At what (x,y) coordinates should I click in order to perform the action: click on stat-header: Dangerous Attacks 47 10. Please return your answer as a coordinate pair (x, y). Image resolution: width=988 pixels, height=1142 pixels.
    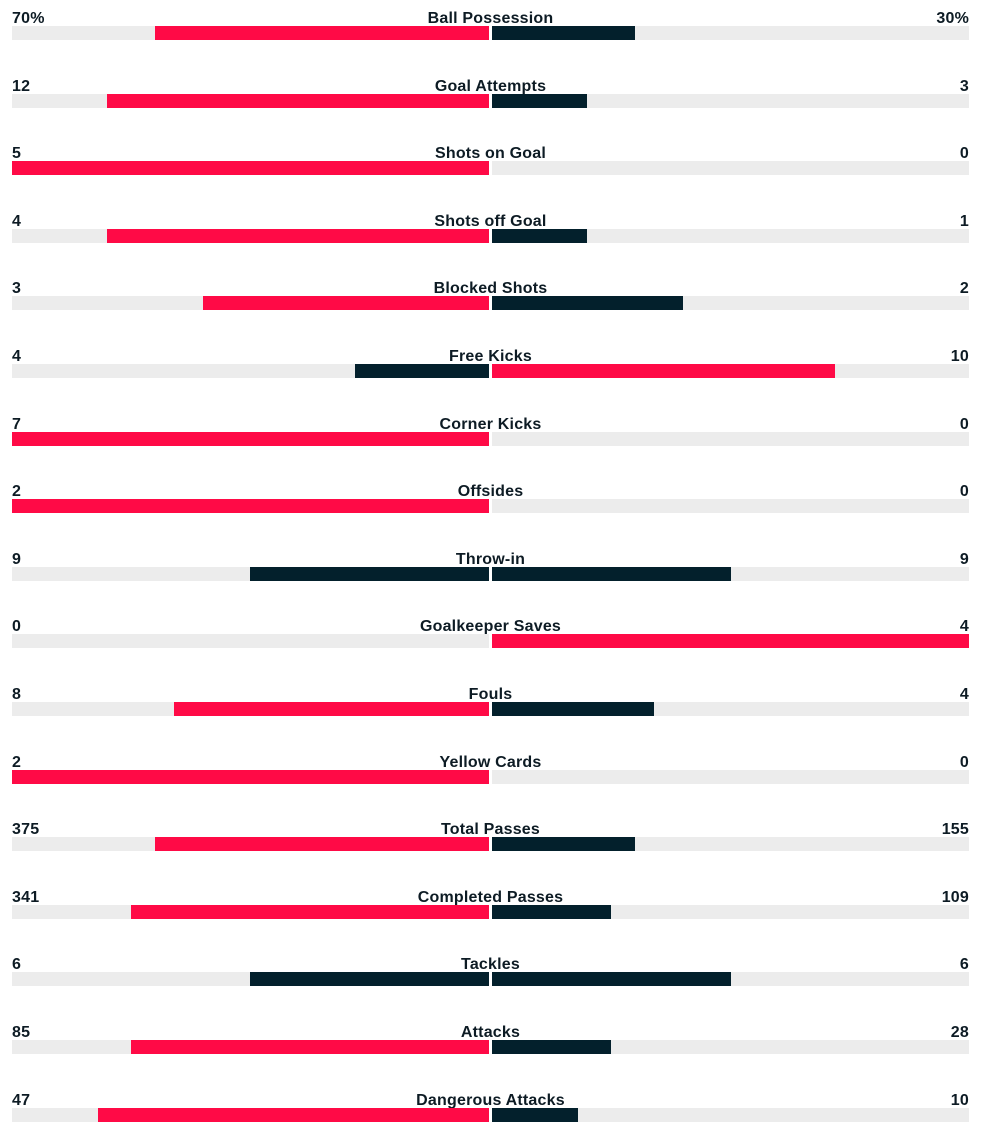
    Looking at the image, I should click on (490, 1101).